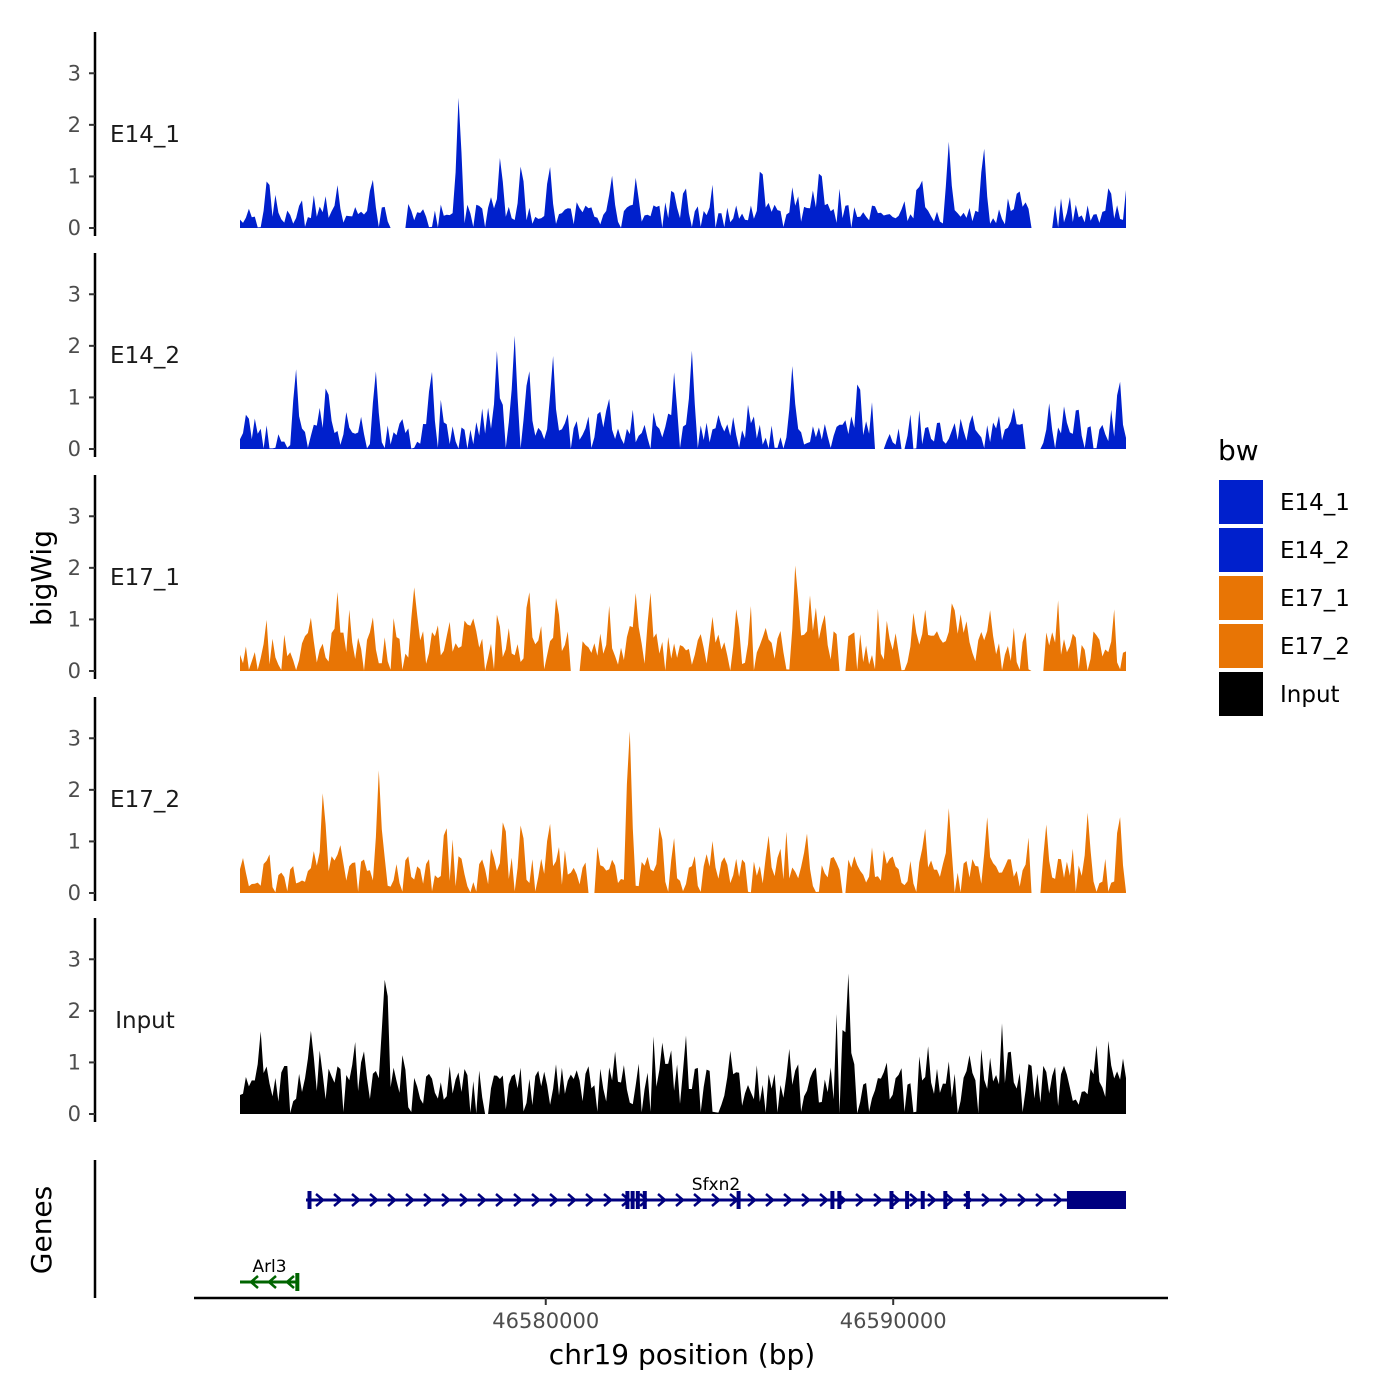  Describe the element at coordinates (145, 1021) in the screenshot. I see `track-label: Input` at that location.